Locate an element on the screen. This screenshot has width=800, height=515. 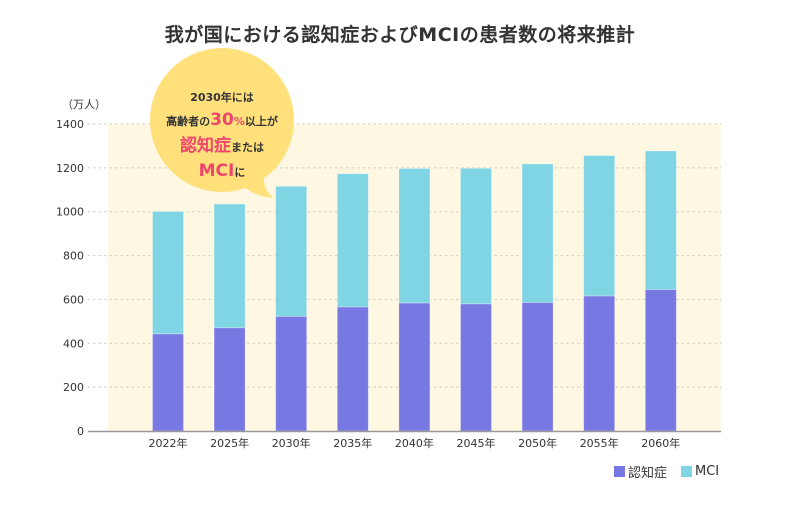
bar-dementia-2045 is located at coordinates (476, 367).